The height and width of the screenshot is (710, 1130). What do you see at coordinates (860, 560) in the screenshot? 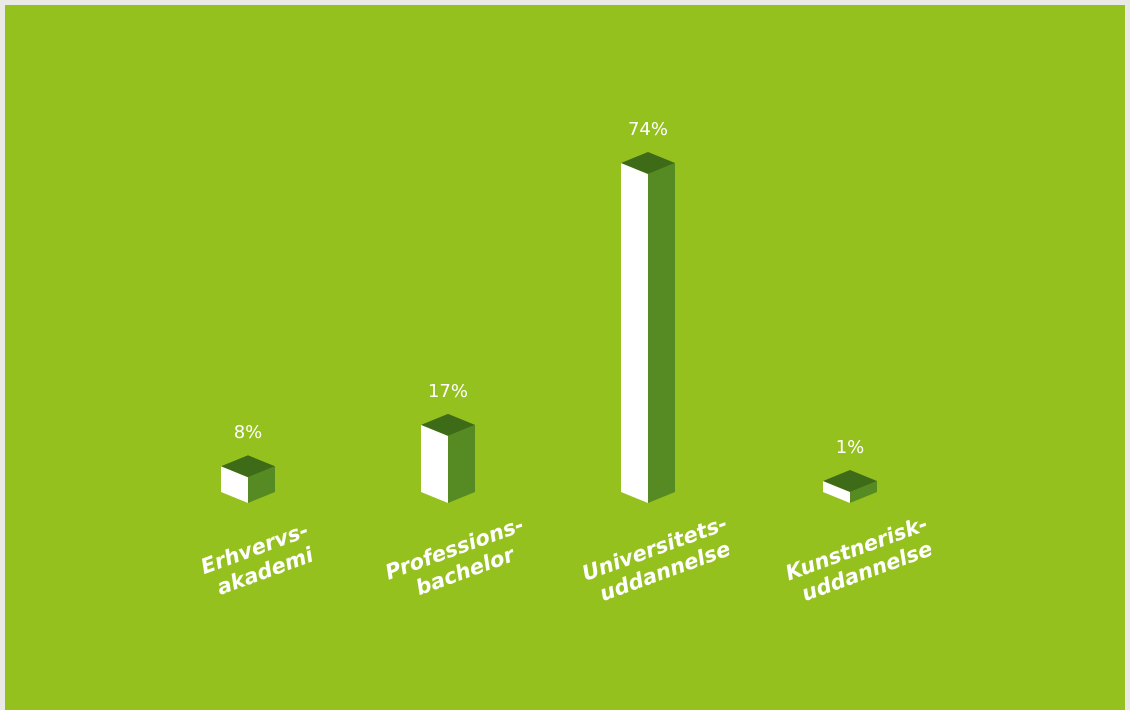
I see `category-label: Kunstnerisk-uddannelse` at bounding box center [860, 560].